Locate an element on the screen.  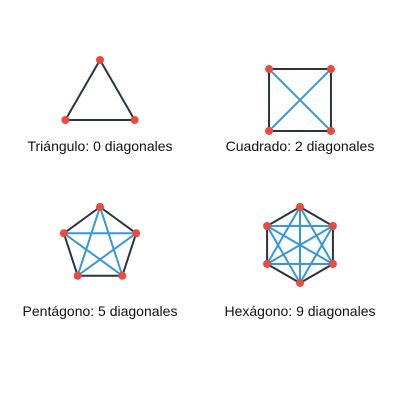
triangle-vertices is located at coordinates (100, 90).